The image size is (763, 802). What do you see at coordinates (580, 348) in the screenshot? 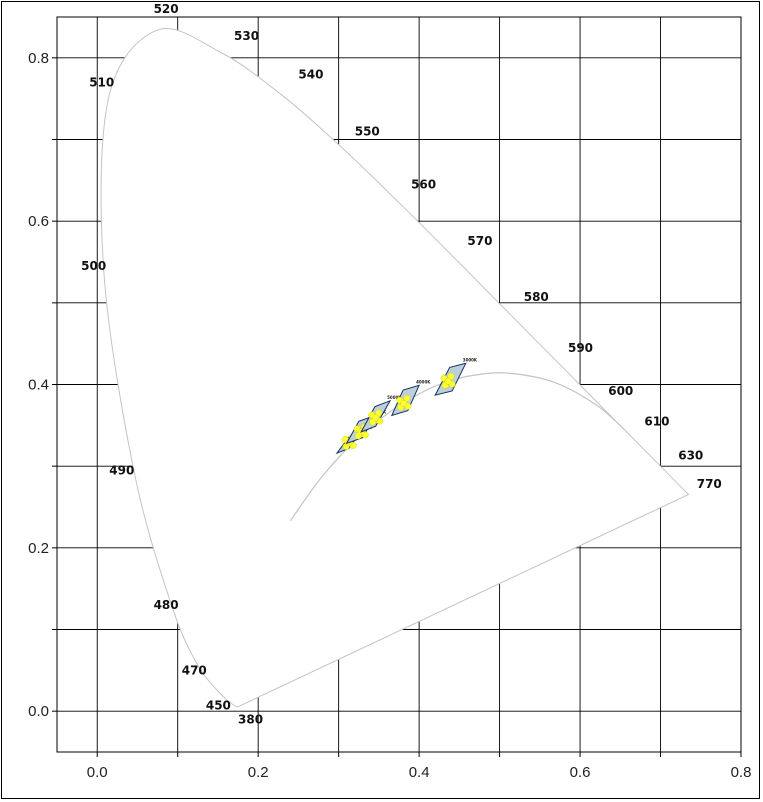
I see `wavelength-label: 590` at bounding box center [580, 348].